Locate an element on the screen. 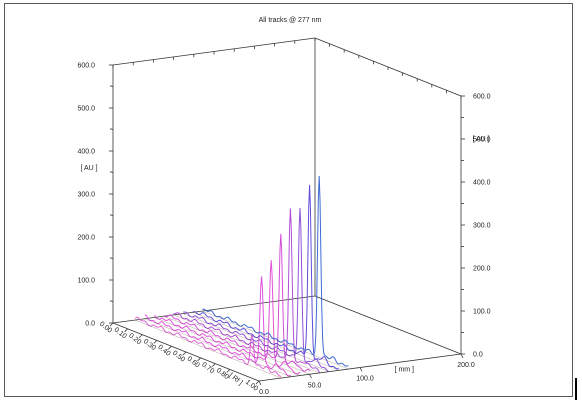  rf-tick-label: 0.10 is located at coordinates (120, 333).